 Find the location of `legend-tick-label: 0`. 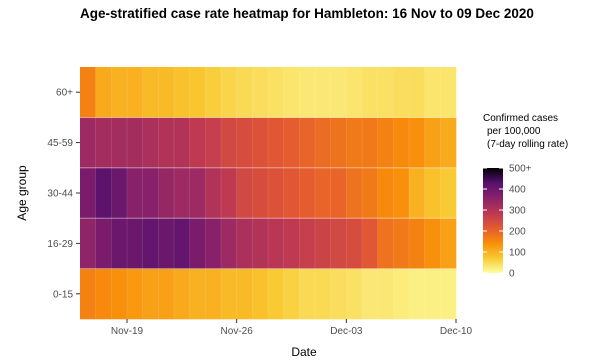

legend-tick-label: 0 is located at coordinates (512, 274).